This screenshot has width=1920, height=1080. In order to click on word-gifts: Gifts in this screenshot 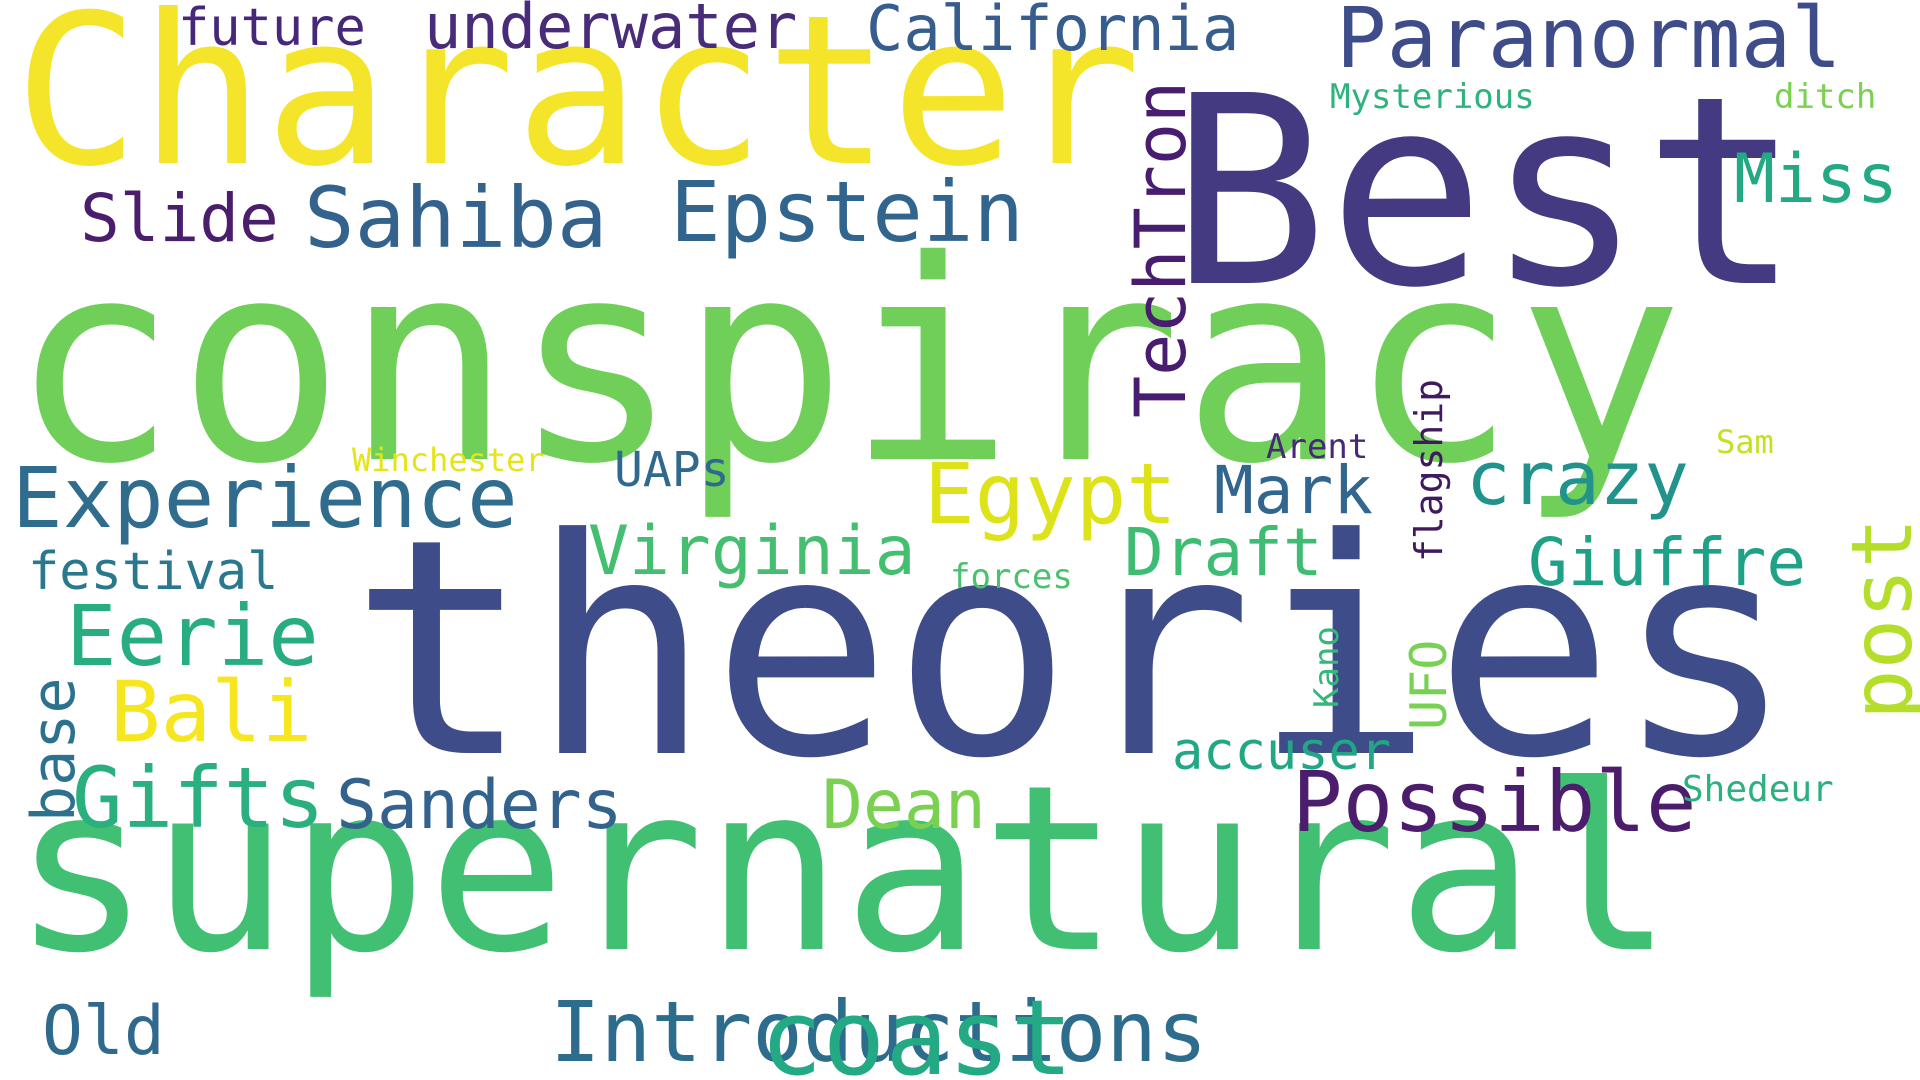, I will do `click(198, 798)`.